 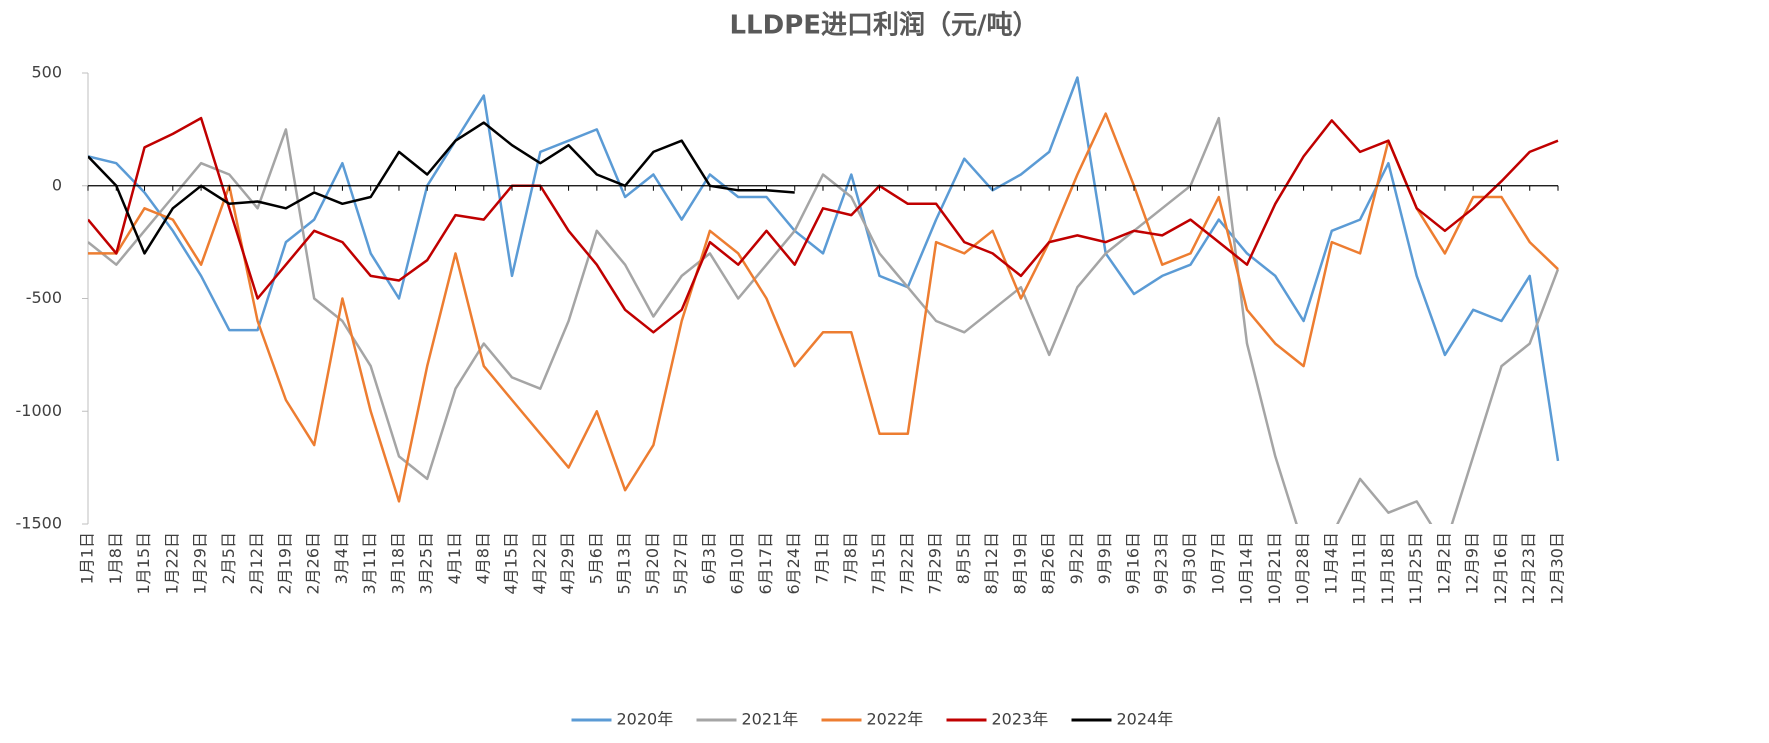 What do you see at coordinates (1189, 563) in the screenshot?
I see `x-tick-label: 9月30日` at bounding box center [1189, 563].